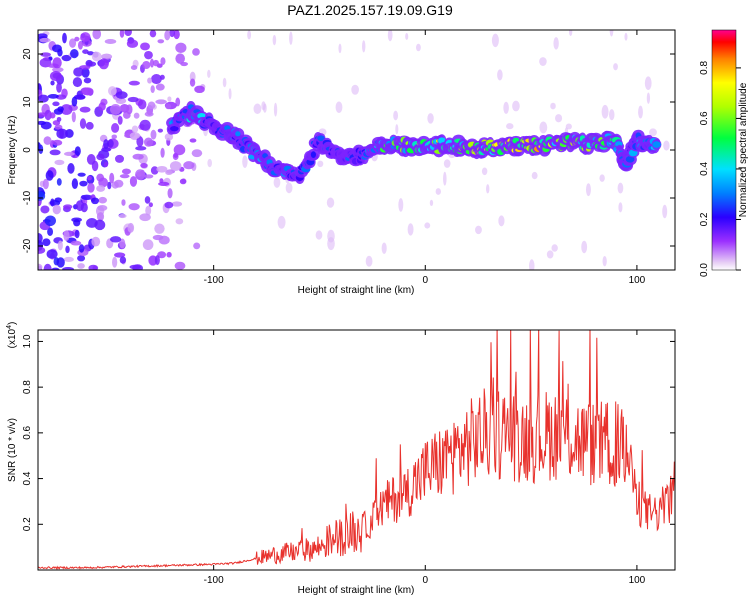  I want to click on spectrogram-y-tick-label: -20, so click(27, 245).